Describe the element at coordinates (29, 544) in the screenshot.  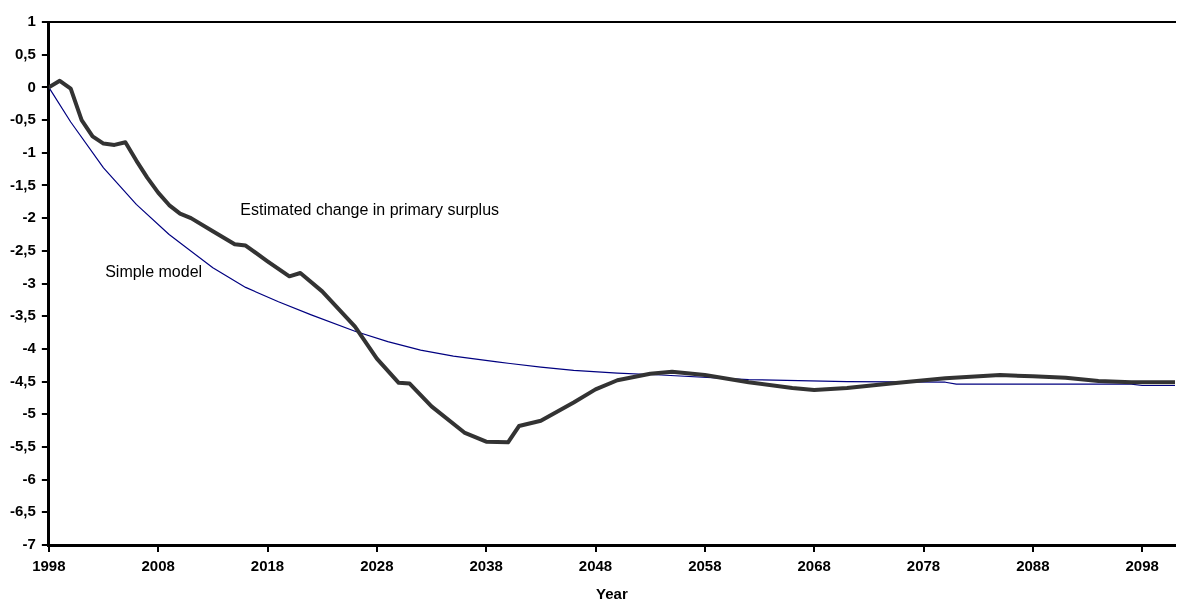
I see `y-tick-label: -7` at that location.